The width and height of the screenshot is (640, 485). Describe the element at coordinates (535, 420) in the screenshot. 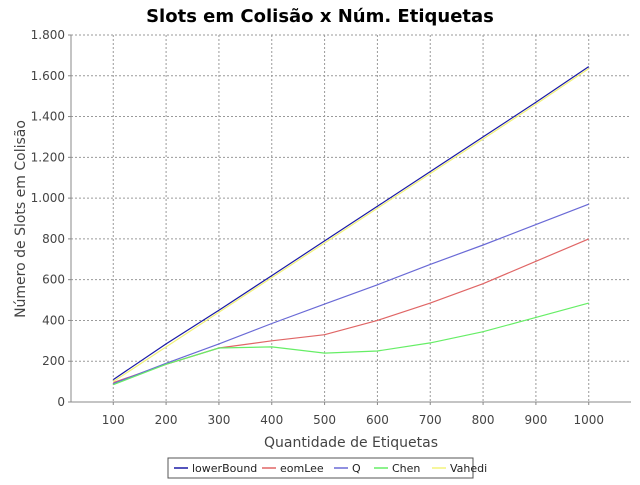

I see `x-tick-label: 900` at that location.